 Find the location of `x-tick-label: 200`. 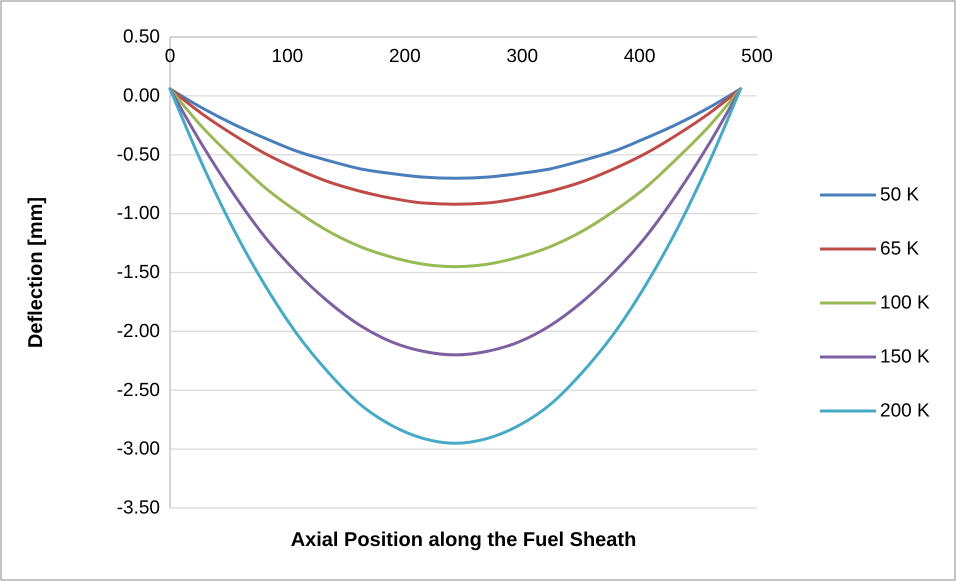

x-tick-label: 200 is located at coordinates (404, 56).